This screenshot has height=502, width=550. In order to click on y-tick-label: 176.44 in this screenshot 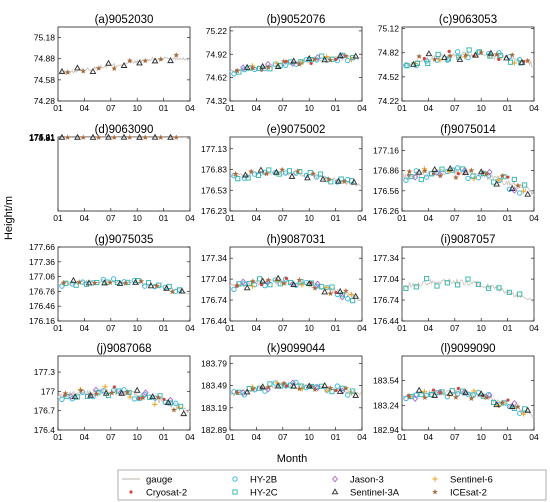, I will do `click(386, 321)`.